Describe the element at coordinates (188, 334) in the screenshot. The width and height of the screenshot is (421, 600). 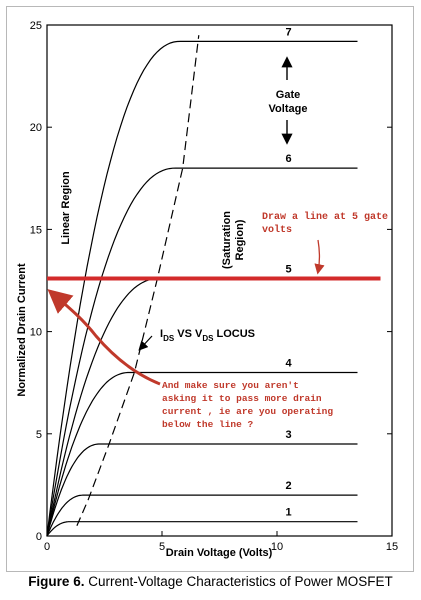
I see `locus-label-vs: VS V` at that location.